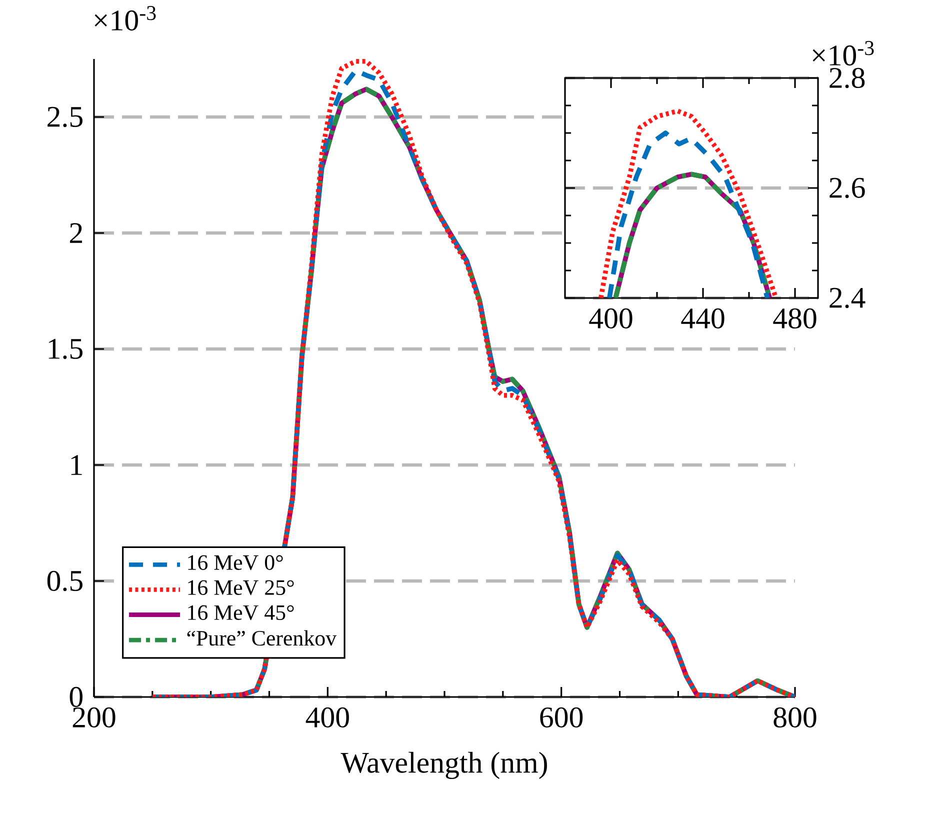  Describe the element at coordinates (64, 581) in the screenshot. I see `y-tick-label: 0.5` at that location.